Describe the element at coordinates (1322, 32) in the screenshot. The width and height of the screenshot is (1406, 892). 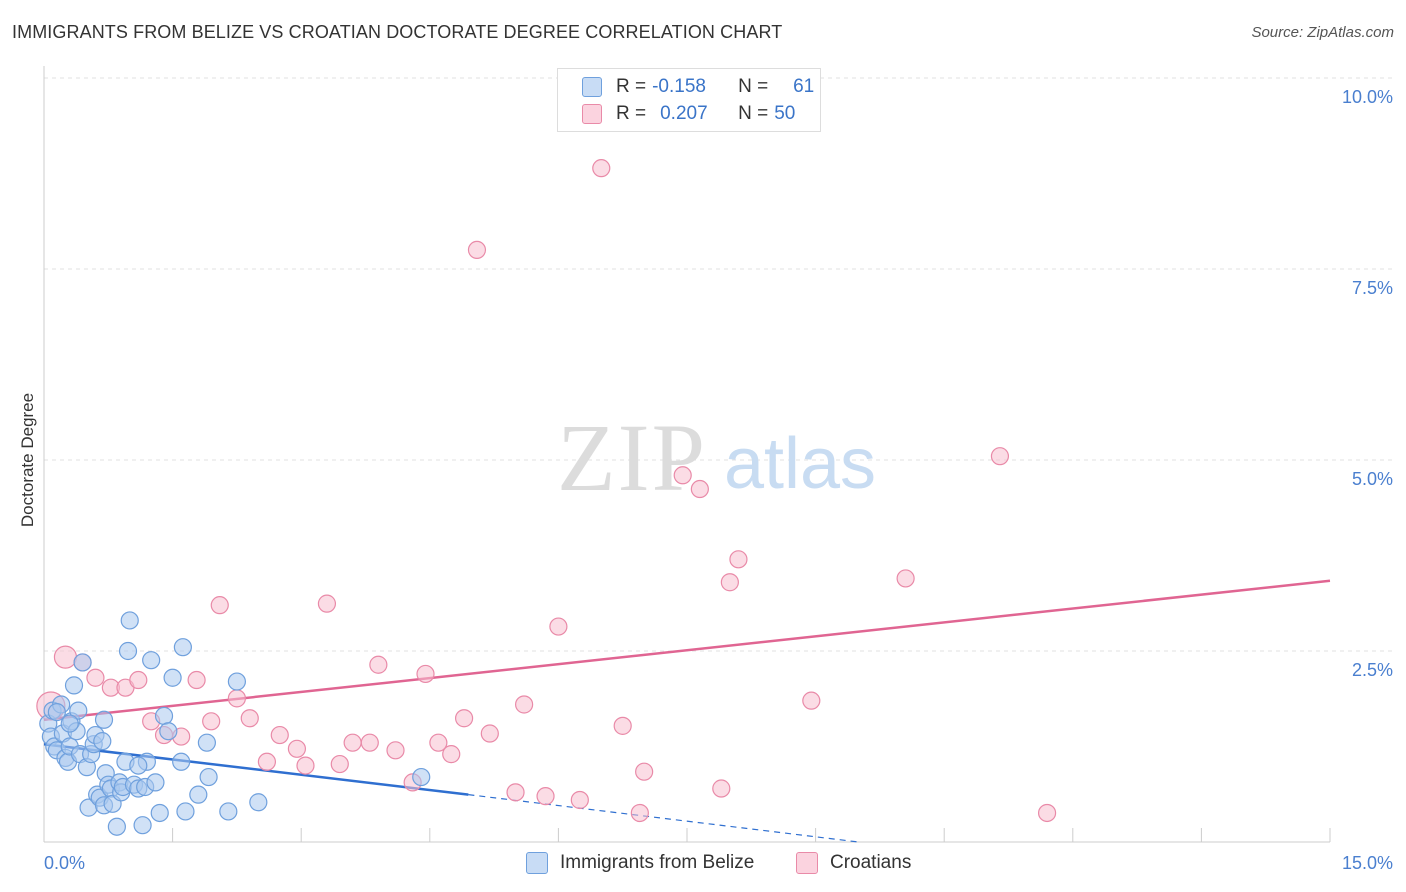
I see `source-label: Source: ZipAtlas.com` at that location.